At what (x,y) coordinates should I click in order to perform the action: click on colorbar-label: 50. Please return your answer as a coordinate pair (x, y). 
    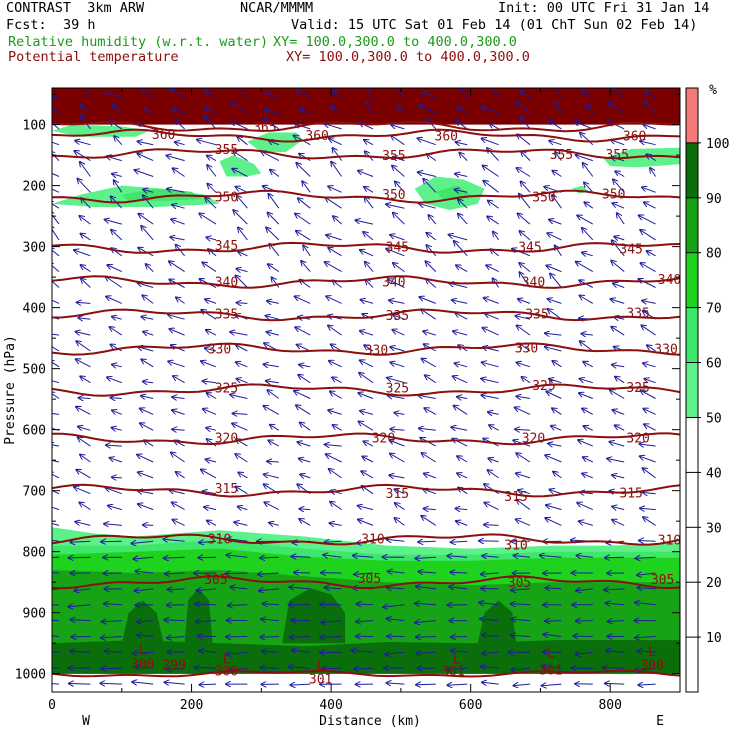
    Looking at the image, I should click on (714, 419).